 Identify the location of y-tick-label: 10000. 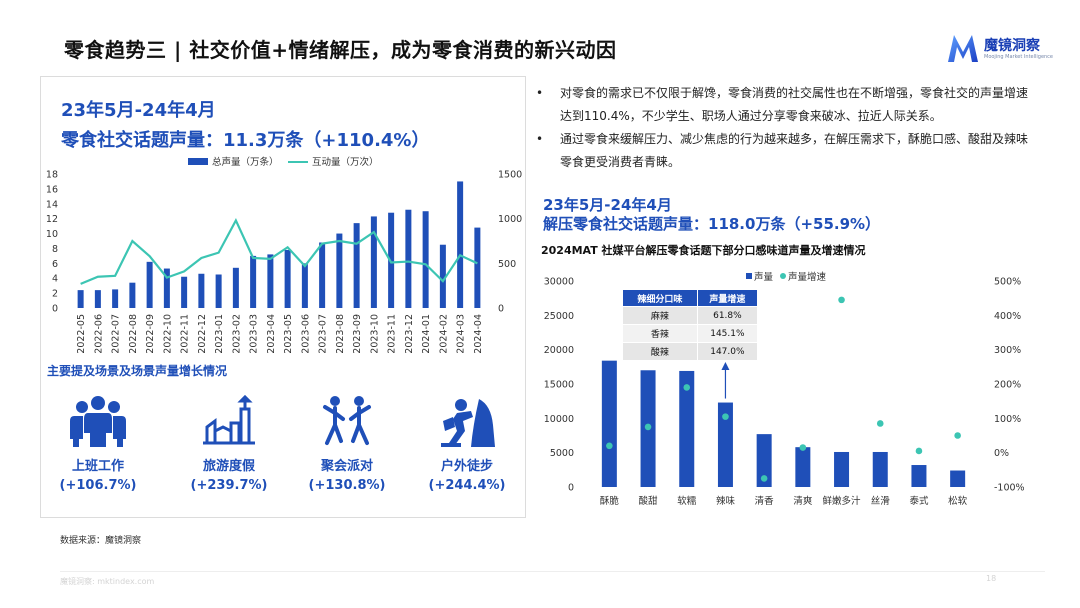
(559, 419).